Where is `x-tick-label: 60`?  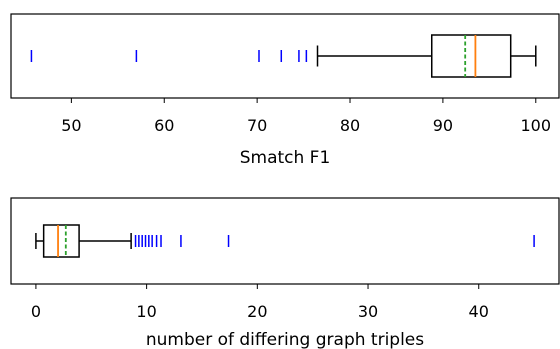 x-tick-label: 60 is located at coordinates (164, 125).